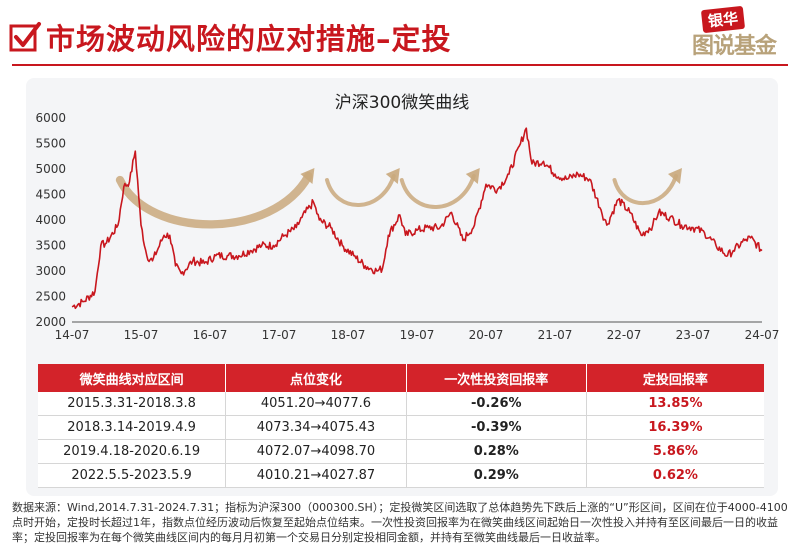 This screenshot has height=556, width=800. I want to click on cell-lumpsum: 0.29%, so click(496, 475).